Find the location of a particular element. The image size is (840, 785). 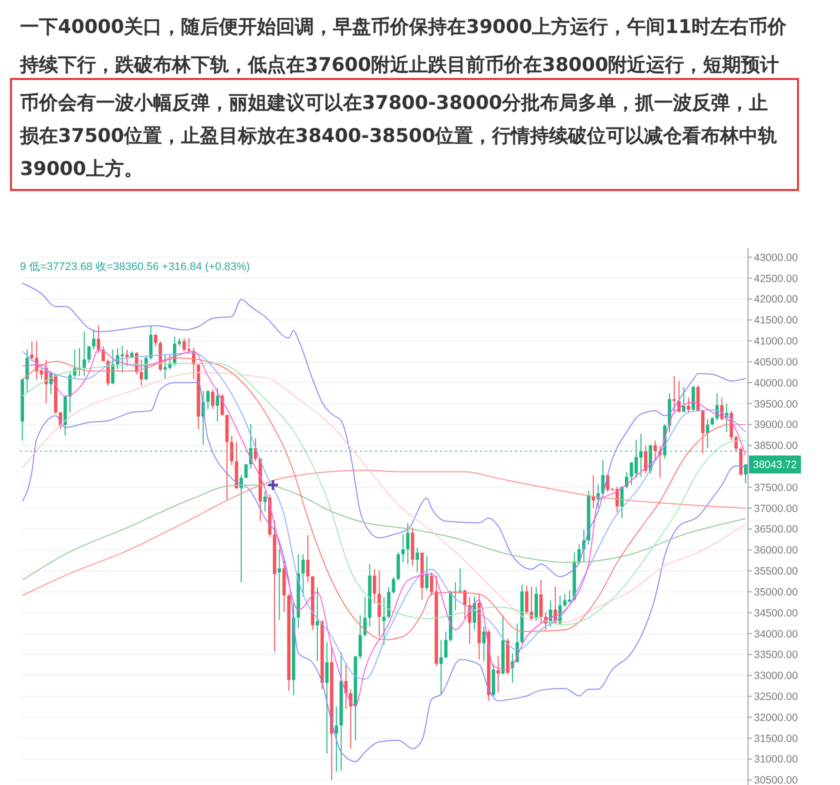

y-tick-label: 33000.00 is located at coordinates (776, 676).